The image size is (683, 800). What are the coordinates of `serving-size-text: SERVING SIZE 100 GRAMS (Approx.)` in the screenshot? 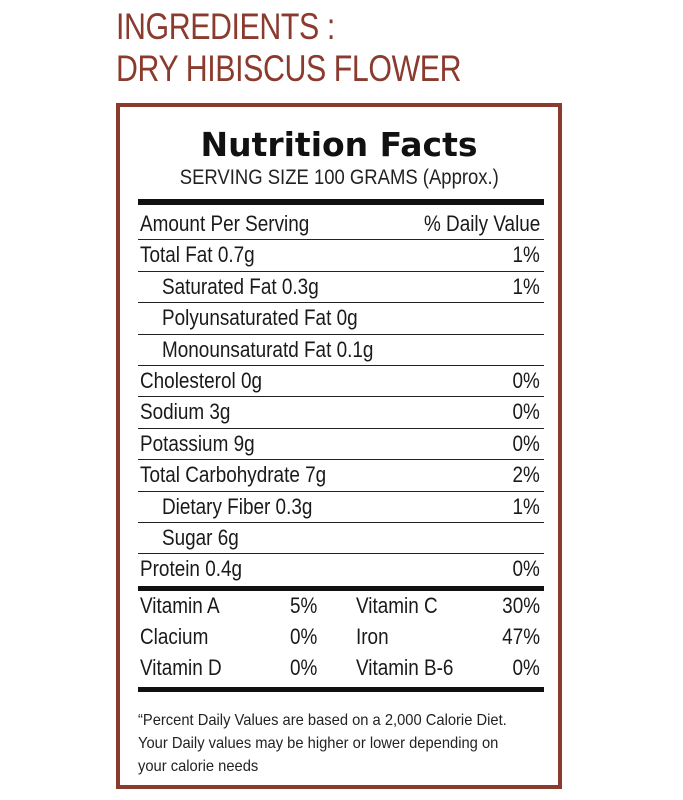 It's located at (339, 177).